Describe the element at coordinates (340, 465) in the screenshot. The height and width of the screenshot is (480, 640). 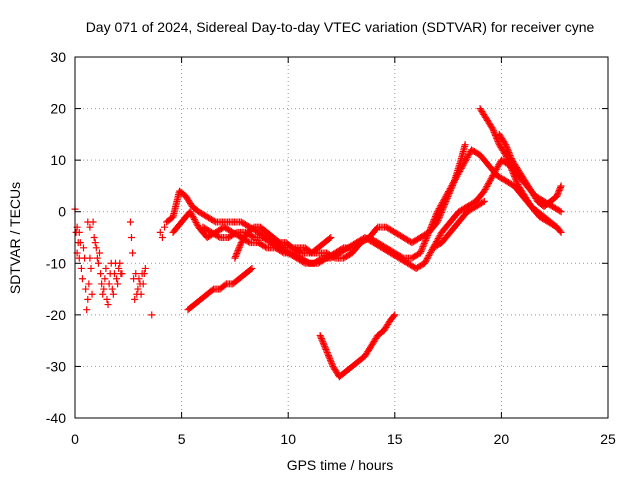
I see `x-axis-label: GPS time / hours` at that location.